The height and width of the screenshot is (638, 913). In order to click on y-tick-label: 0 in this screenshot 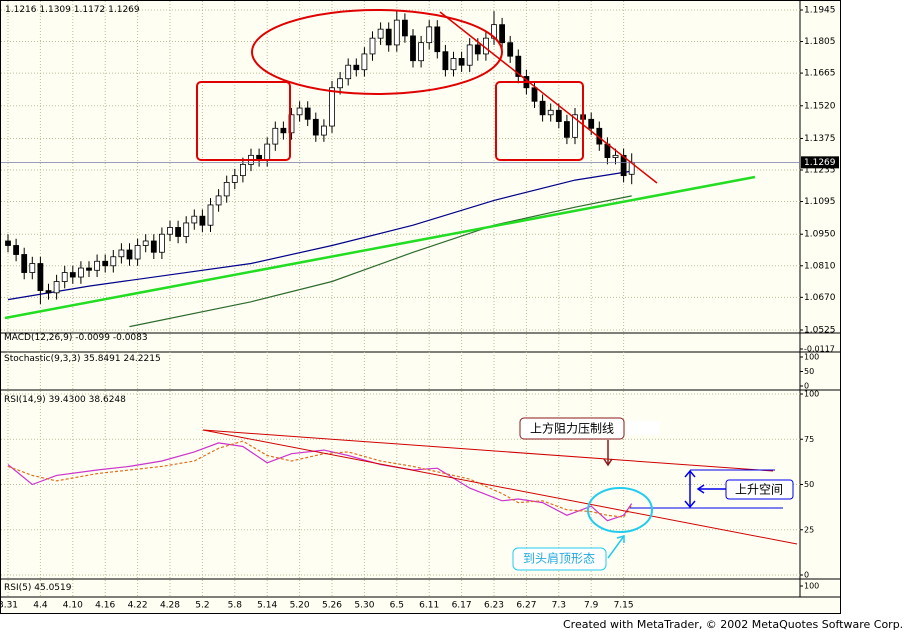, I will do `click(806, 386)`.